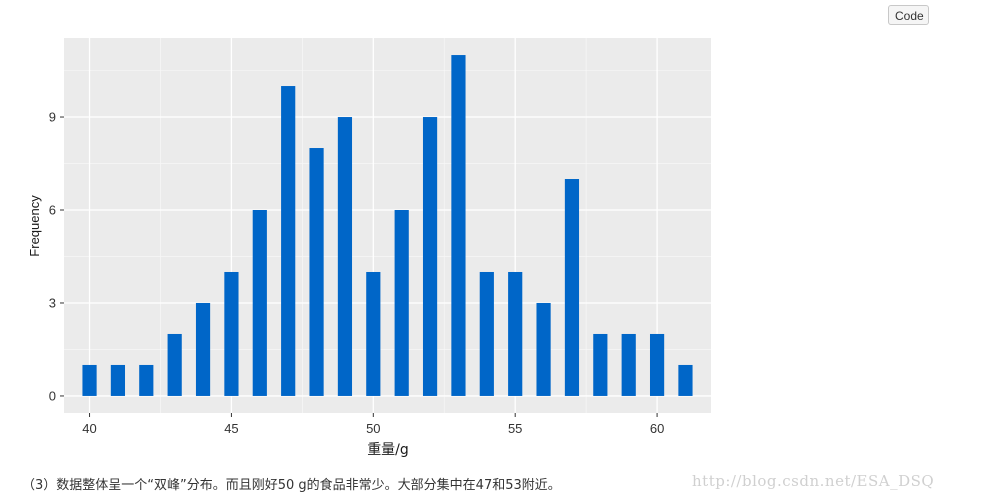 The width and height of the screenshot is (982, 502). What do you see at coordinates (34, 226) in the screenshot?
I see `y-axis-label: Frequency` at bounding box center [34, 226].